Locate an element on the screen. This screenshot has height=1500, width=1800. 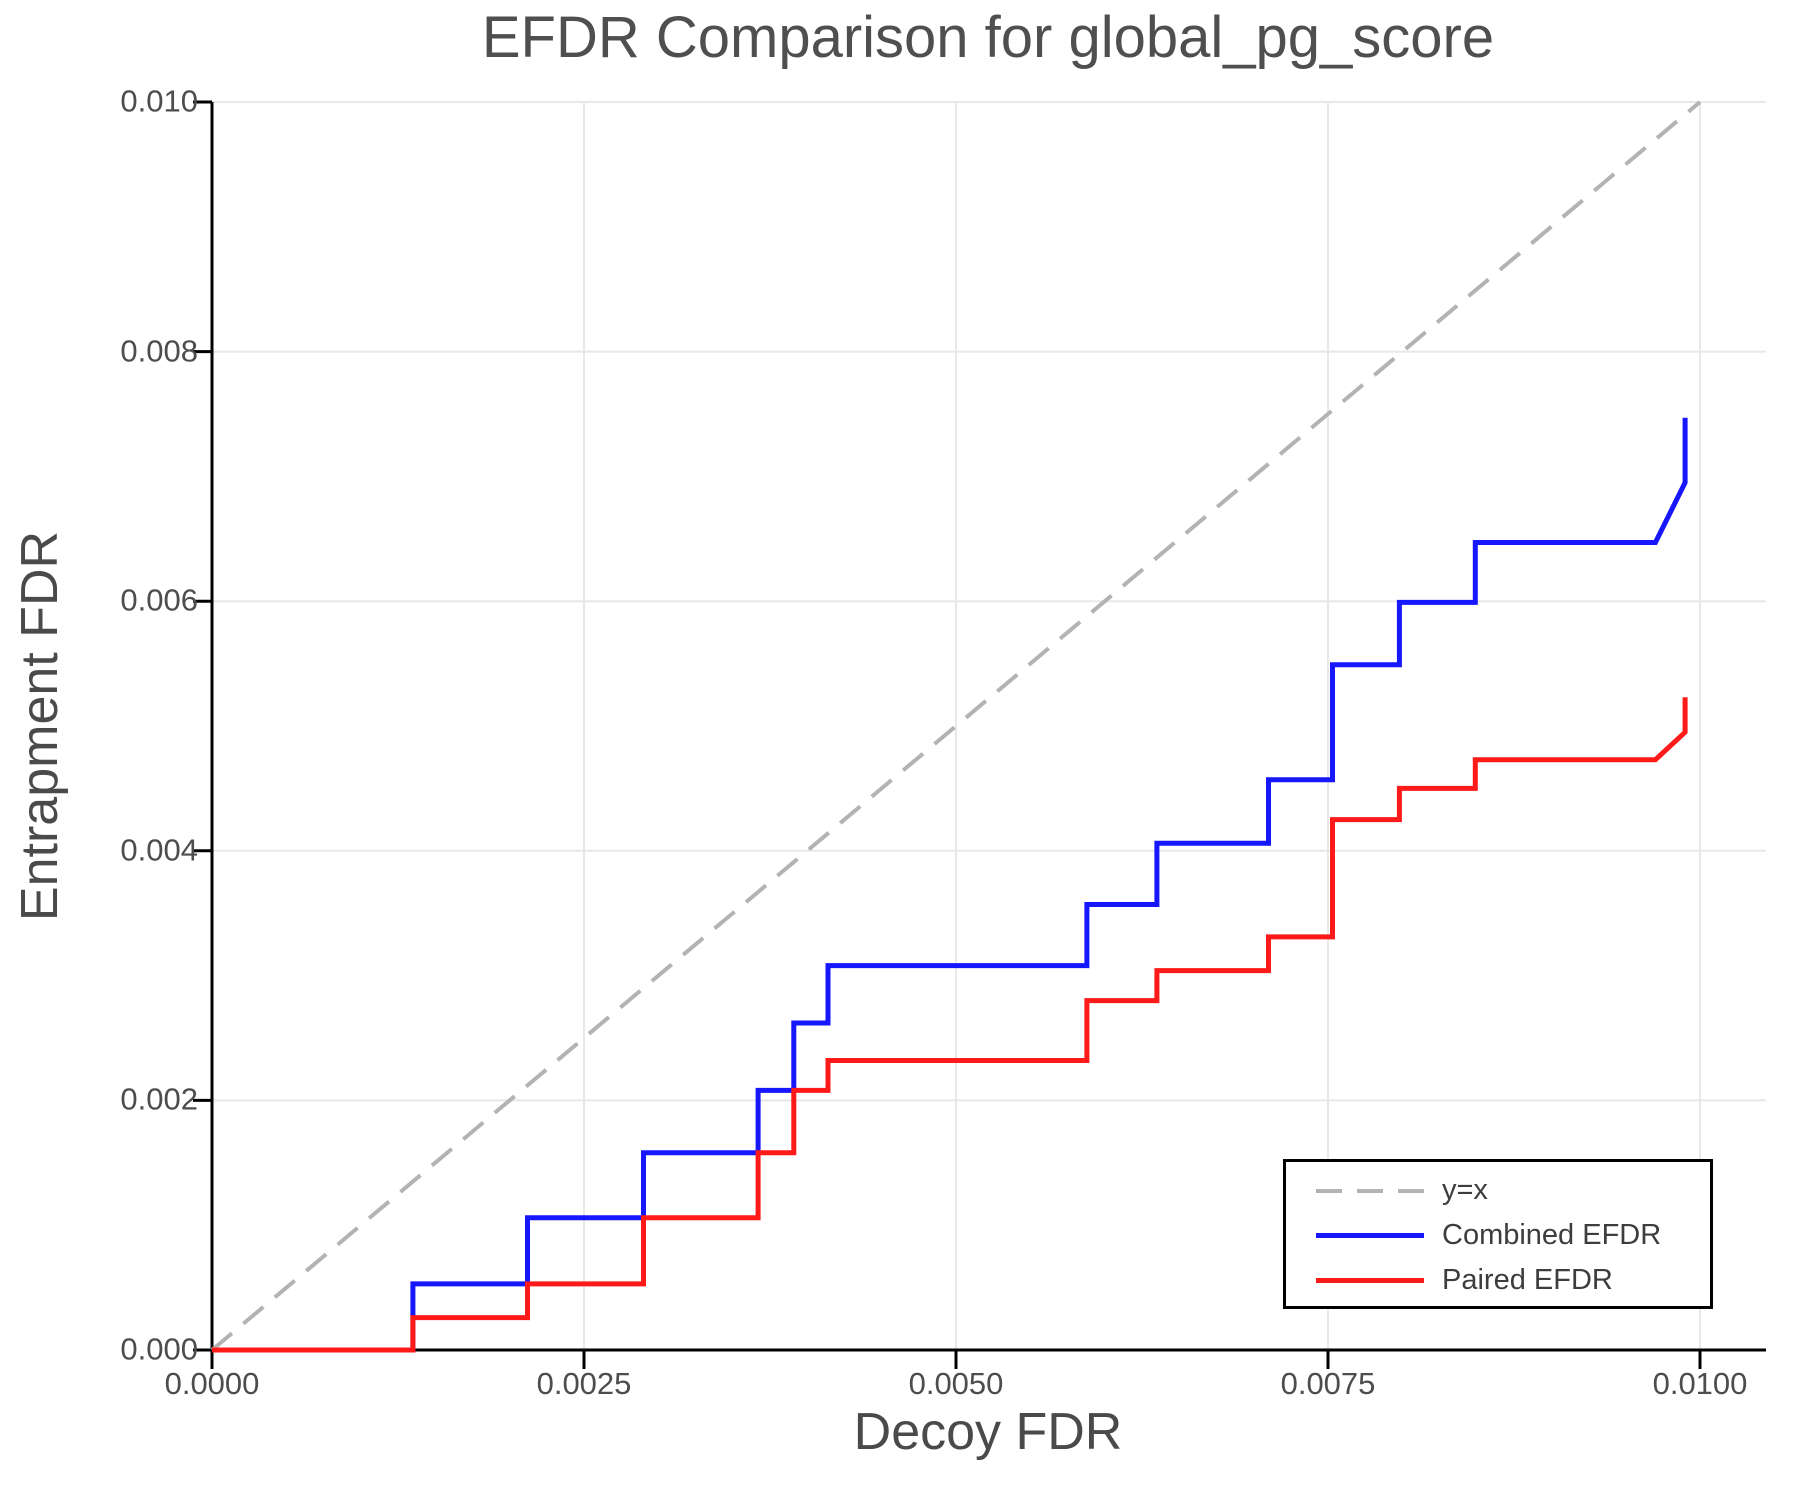
legend-label: Paired EFDR is located at coordinates (1527, 1280).